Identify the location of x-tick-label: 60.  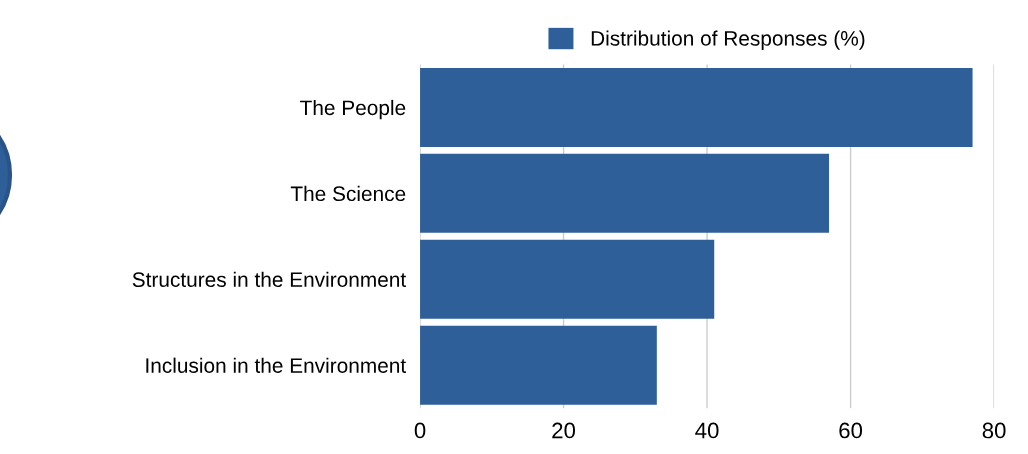
(851, 430).